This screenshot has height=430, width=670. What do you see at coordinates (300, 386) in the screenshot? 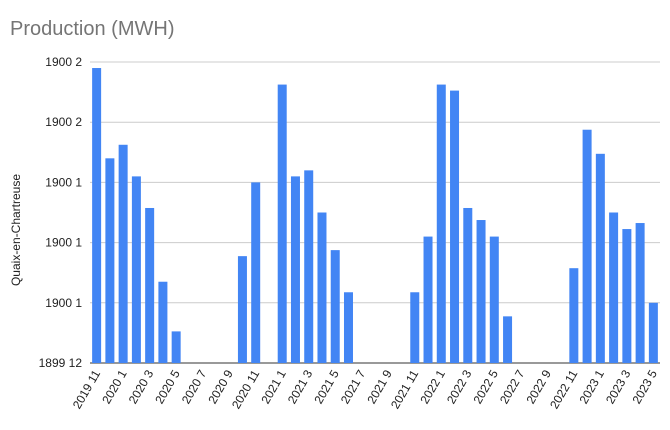
I see `x-tick-label: 2021 3` at bounding box center [300, 386].